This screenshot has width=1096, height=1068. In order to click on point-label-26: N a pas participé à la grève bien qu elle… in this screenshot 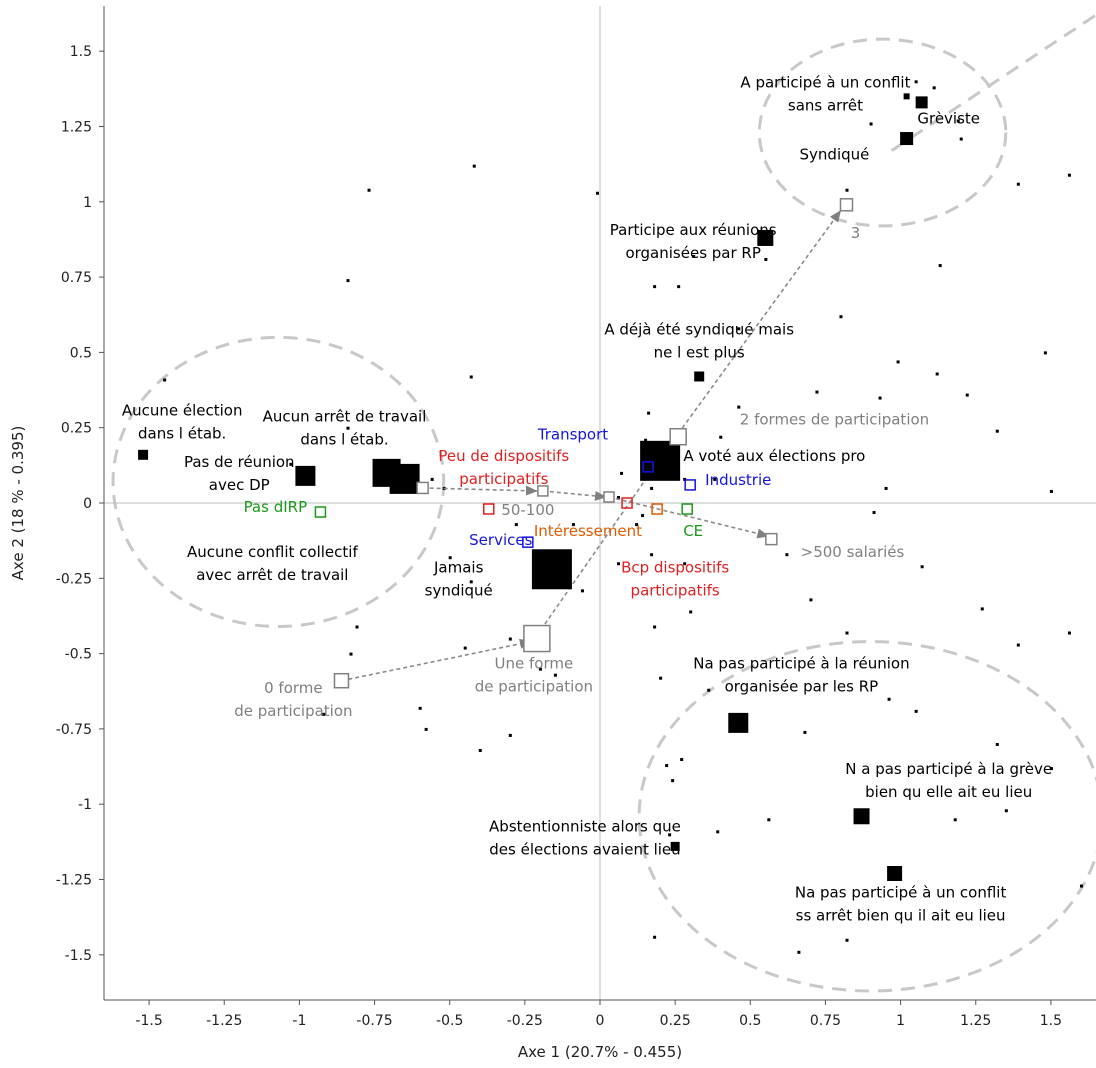, I will do `click(948, 780)`.